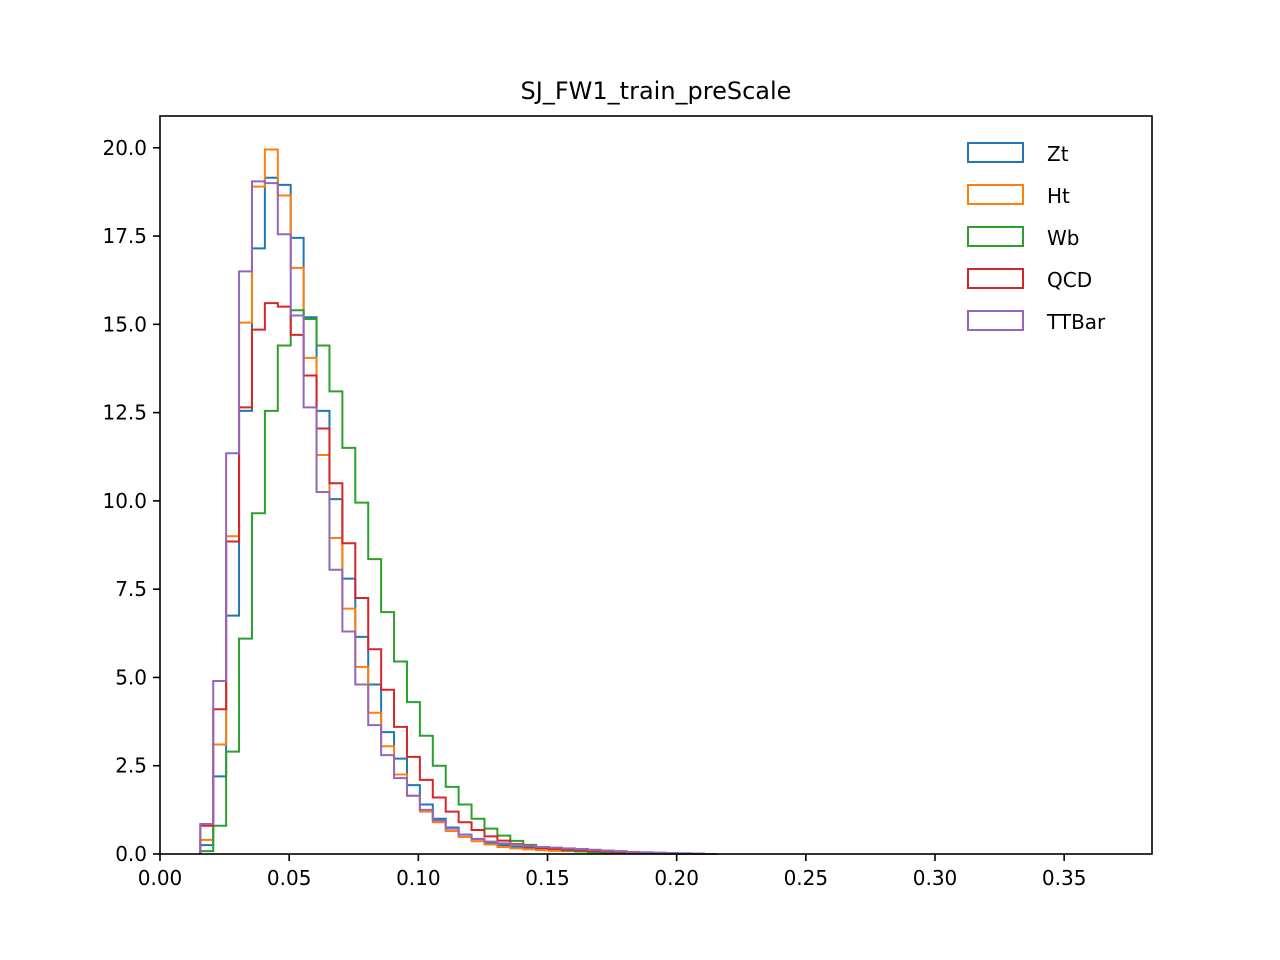 The width and height of the screenshot is (1280, 960). Describe the element at coordinates (656, 91) in the screenshot. I see `chart-title: SJ_FW1_train_preScale` at that location.